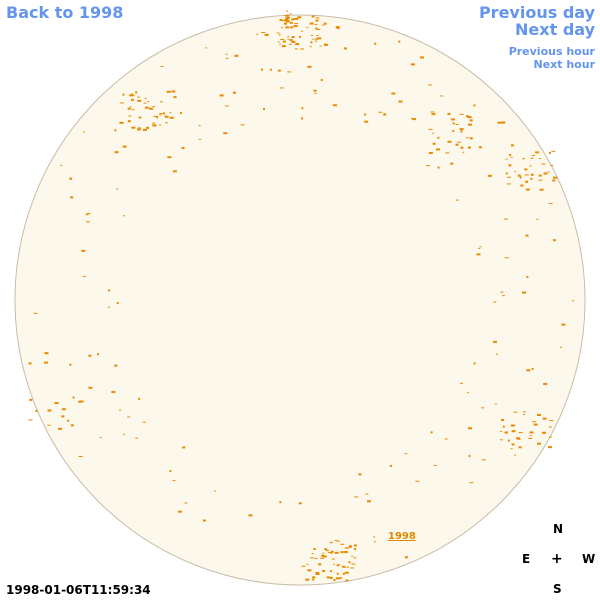 Image resolution: width=600 pixels, height=600 pixels. Describe the element at coordinates (555, 29) in the screenshot. I see `next-day-link: Next day` at that location.